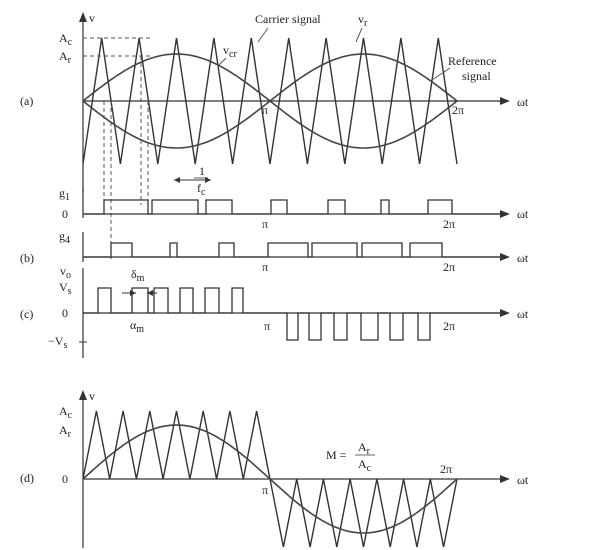 The image size is (606, 550). Describe the element at coordinates (26, 101) in the screenshot. I see `panel-a-tag: (a)` at that location.